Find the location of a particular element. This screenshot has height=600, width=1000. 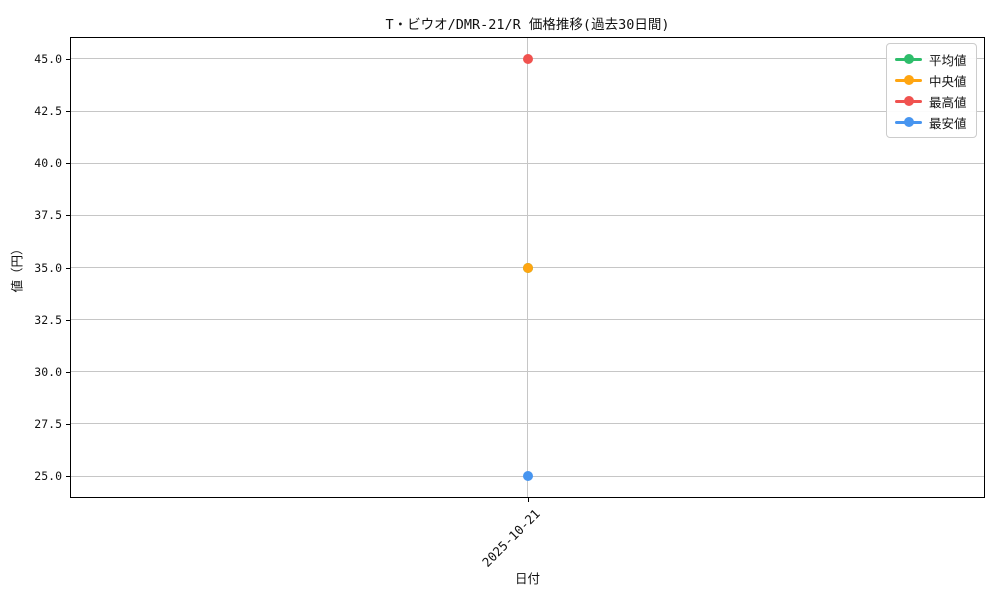

y-tick-label: 45.0 is located at coordinates (48, 58).